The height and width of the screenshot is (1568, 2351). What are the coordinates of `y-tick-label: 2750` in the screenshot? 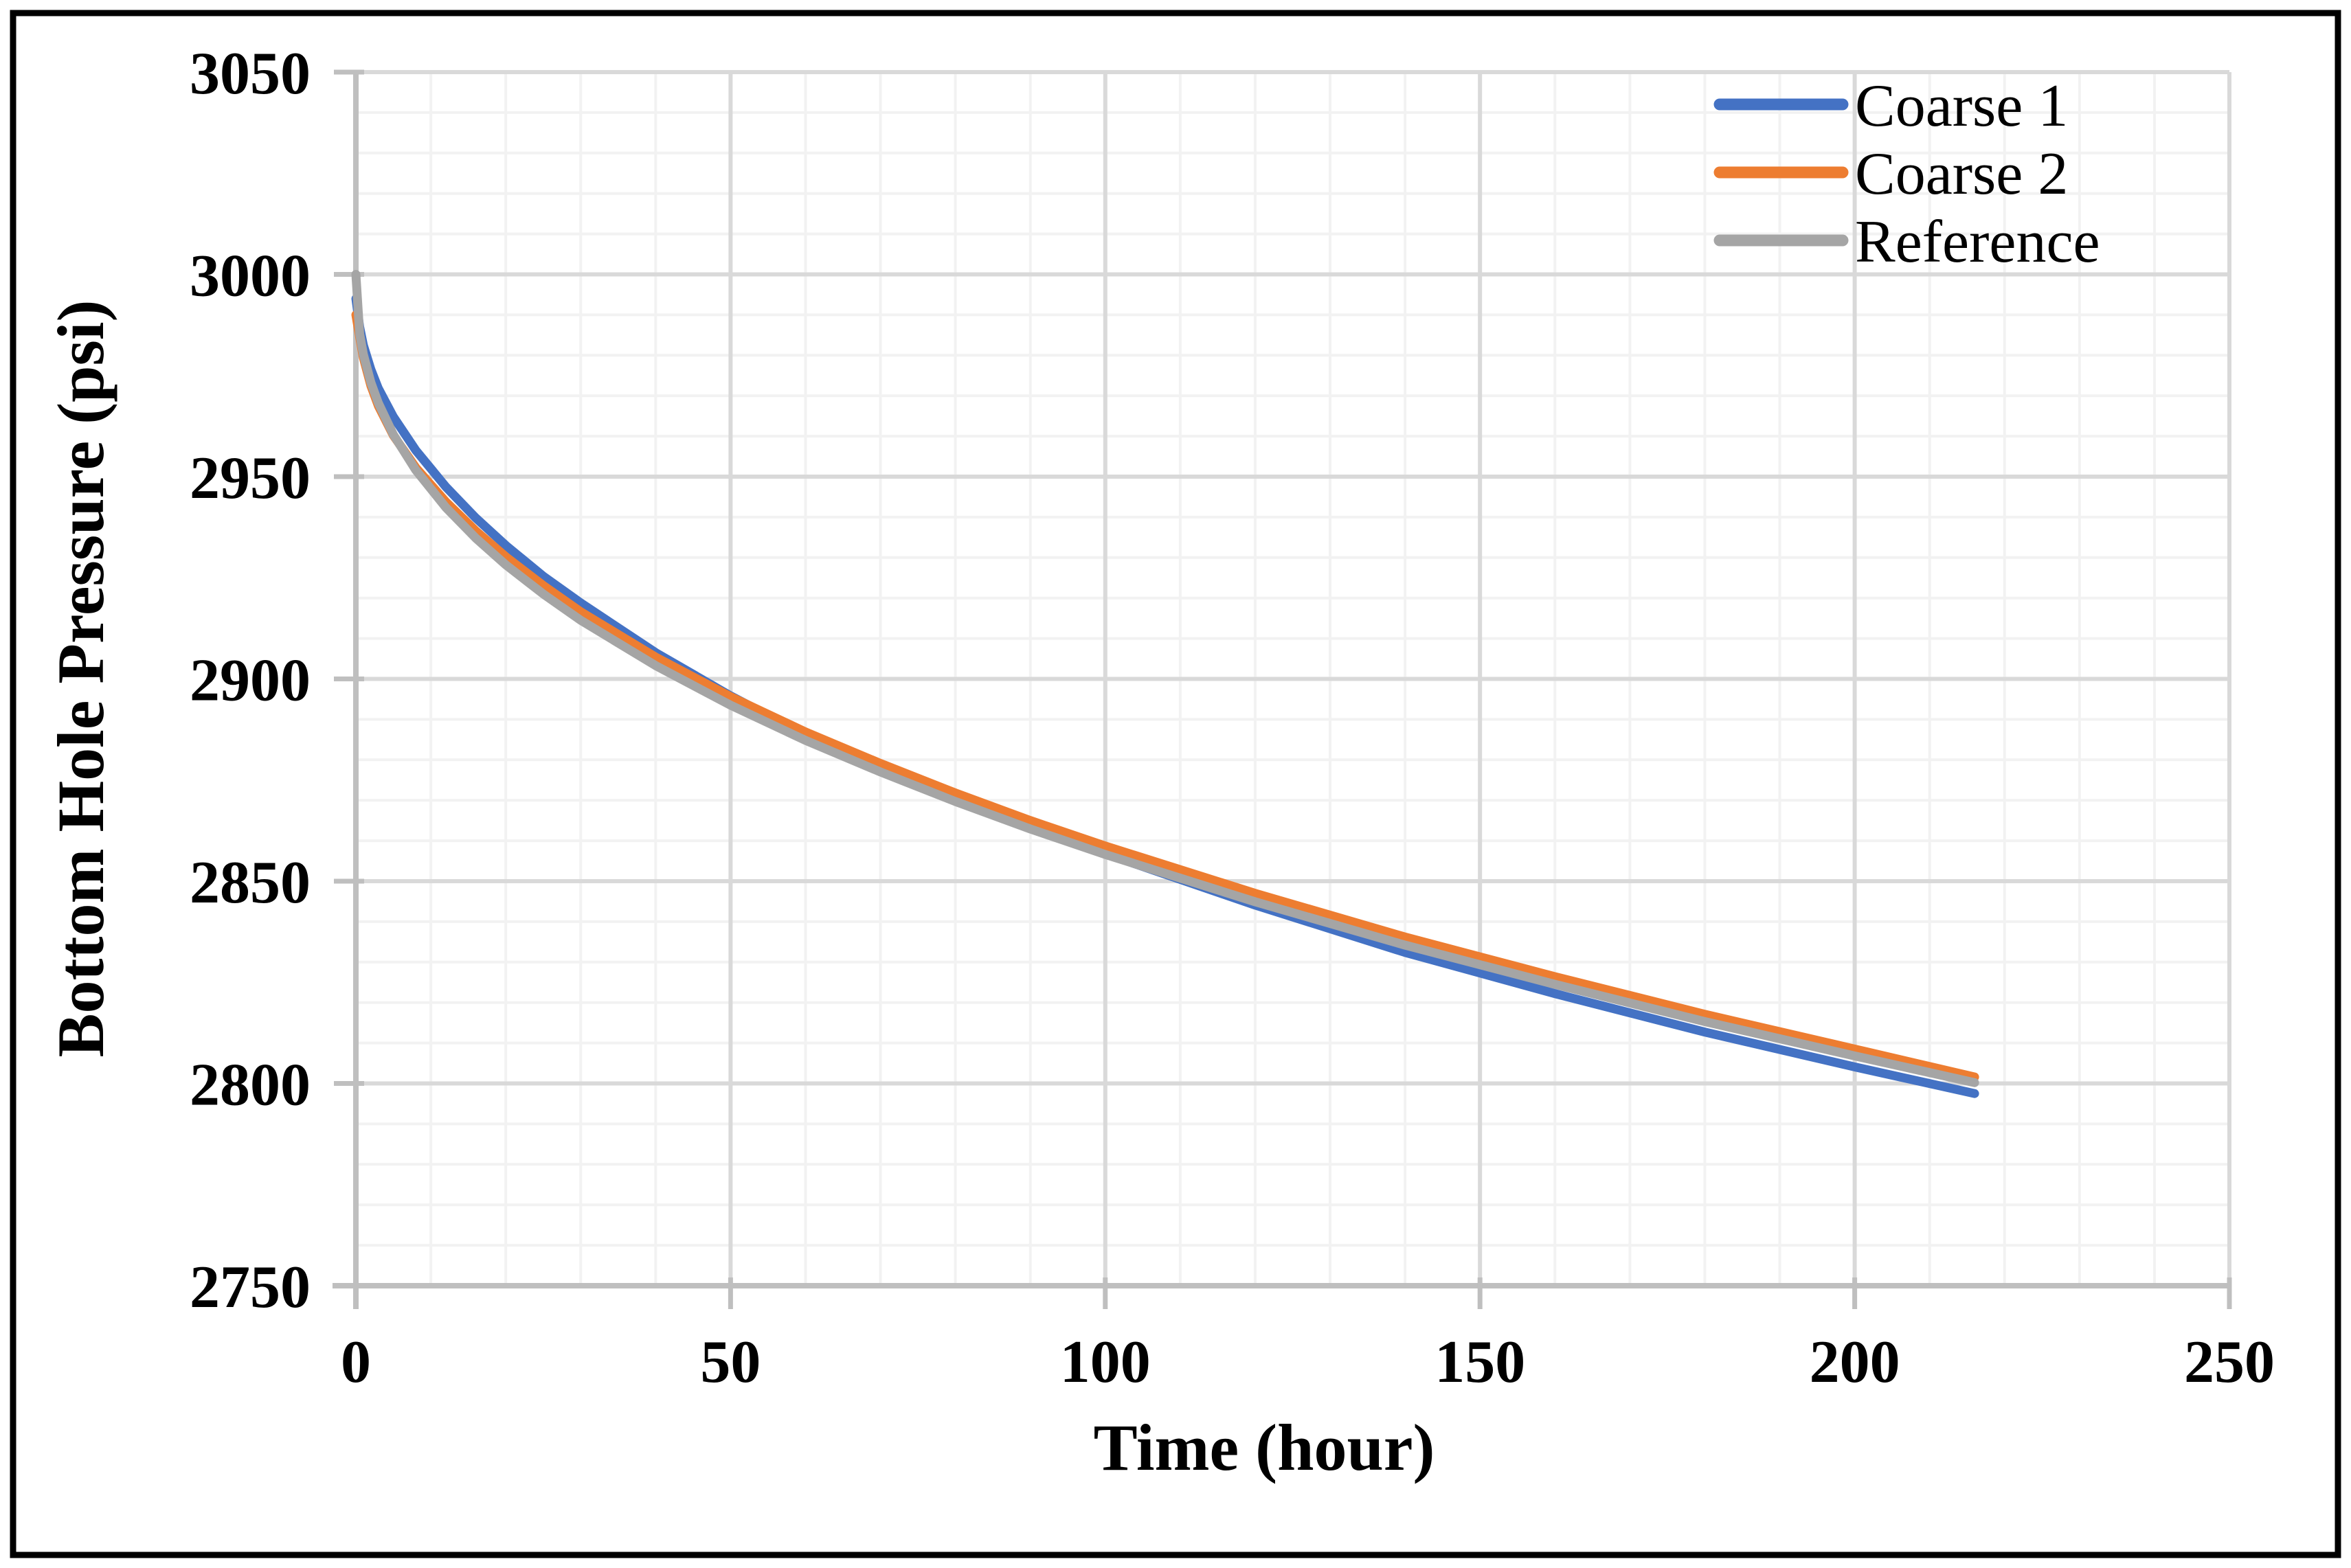 It's located at (250, 1287).